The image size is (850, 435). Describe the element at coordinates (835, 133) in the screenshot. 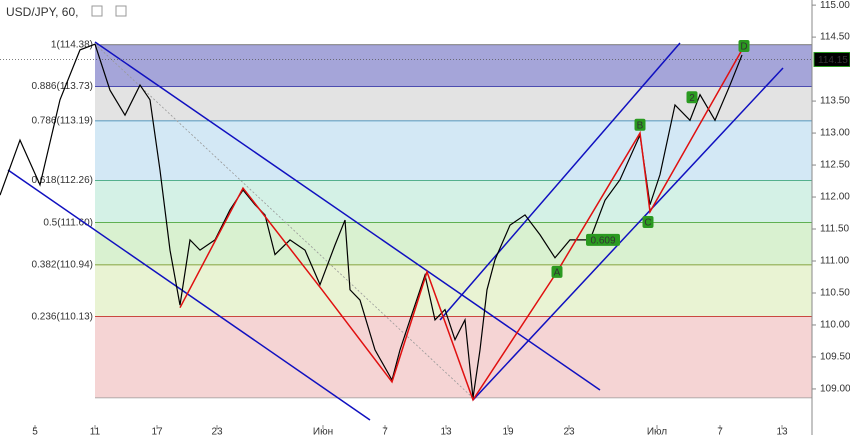

I see `y-tick-label: 113.00` at that location.